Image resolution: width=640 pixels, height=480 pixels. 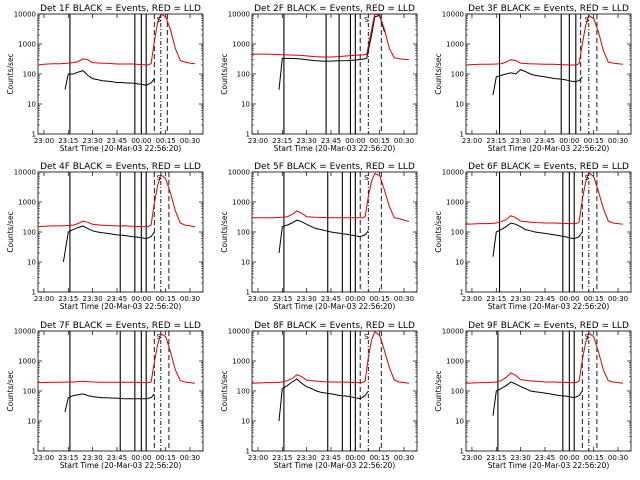 What do you see at coordinates (334, 74) in the screenshot?
I see `plot-frame` at bounding box center [334, 74].